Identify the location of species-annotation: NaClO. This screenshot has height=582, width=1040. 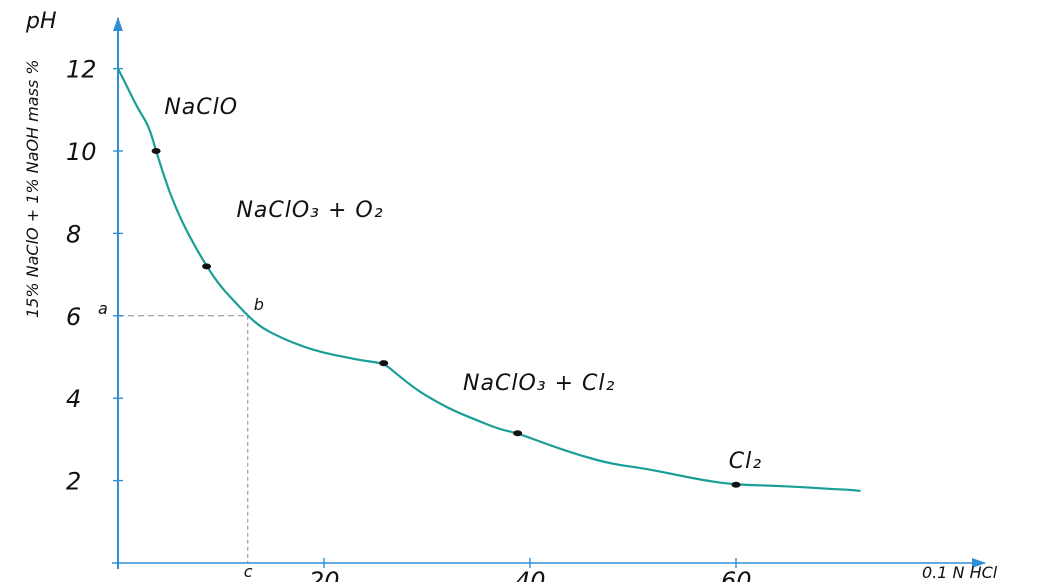
(201, 107).